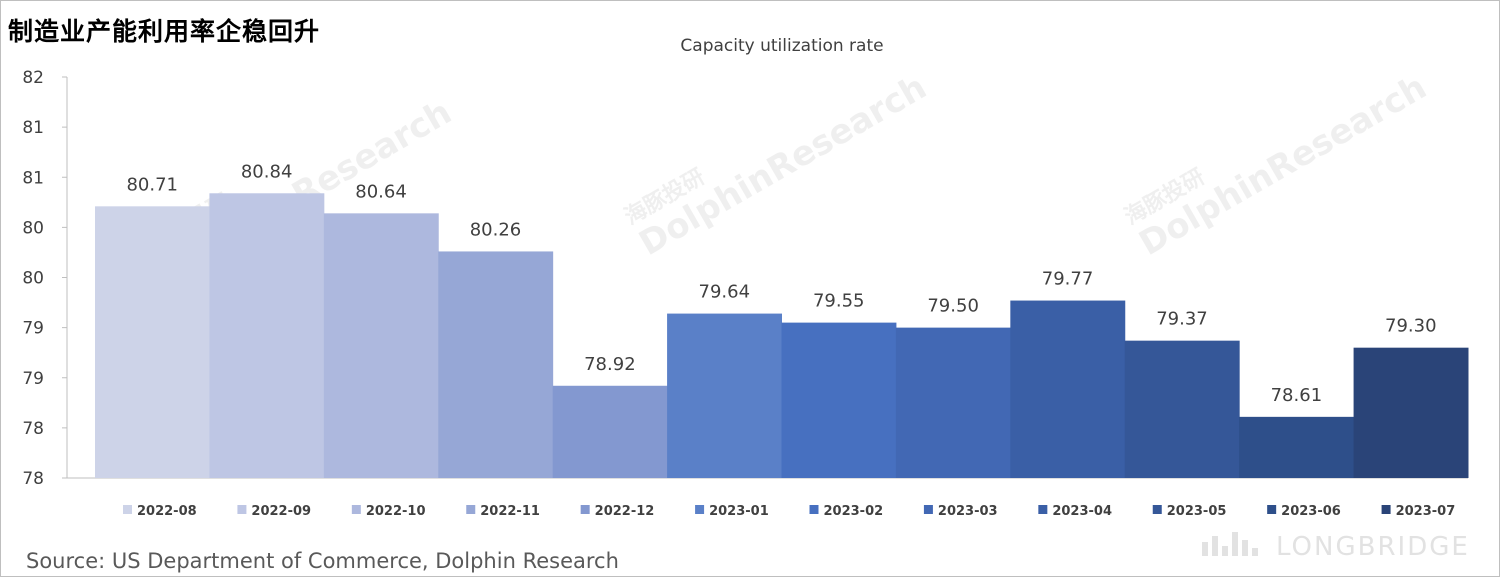  I want to click on longbridge-logo-icon, so click(1230, 544).